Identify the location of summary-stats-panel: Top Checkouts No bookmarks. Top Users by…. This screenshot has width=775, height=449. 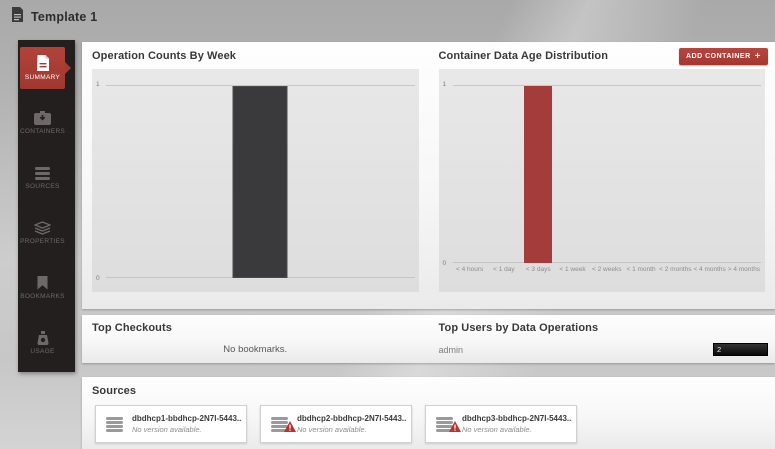
(428, 339).